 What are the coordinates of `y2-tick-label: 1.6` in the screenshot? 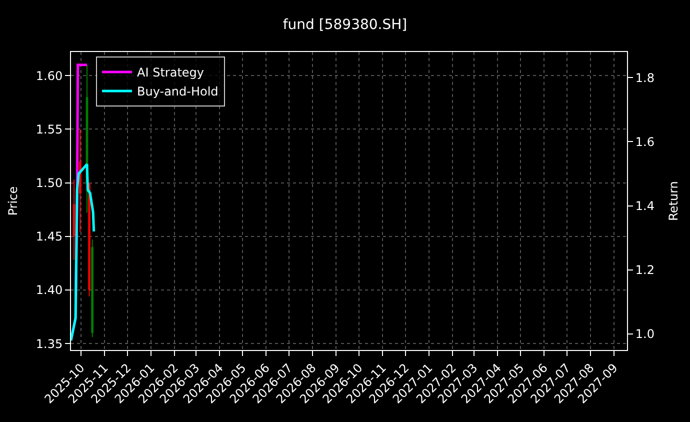 It's located at (644, 141).